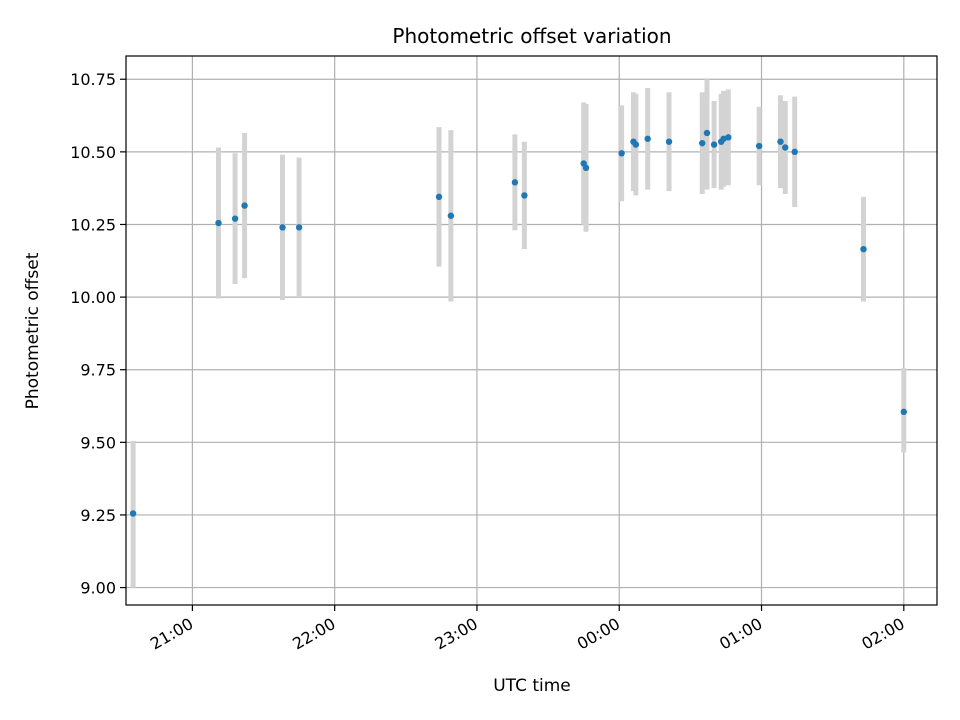  What do you see at coordinates (93, 297) in the screenshot?
I see `y-tick-label: 10.00` at bounding box center [93, 297].